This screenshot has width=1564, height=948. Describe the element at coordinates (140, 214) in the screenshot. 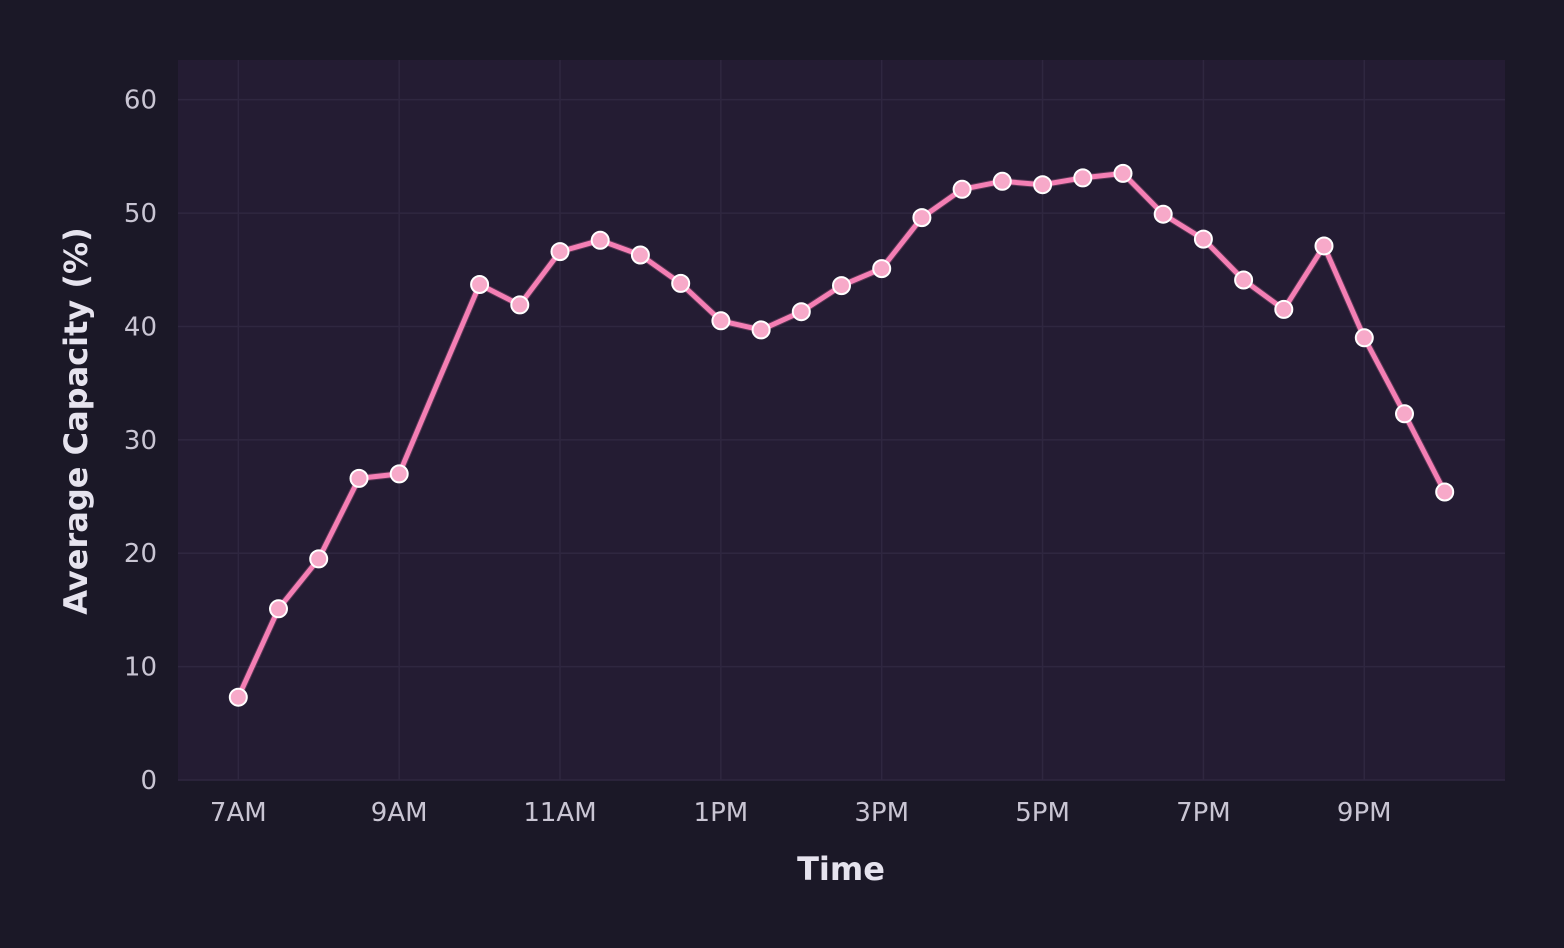

I see `y-tick-label: 50` at that location.